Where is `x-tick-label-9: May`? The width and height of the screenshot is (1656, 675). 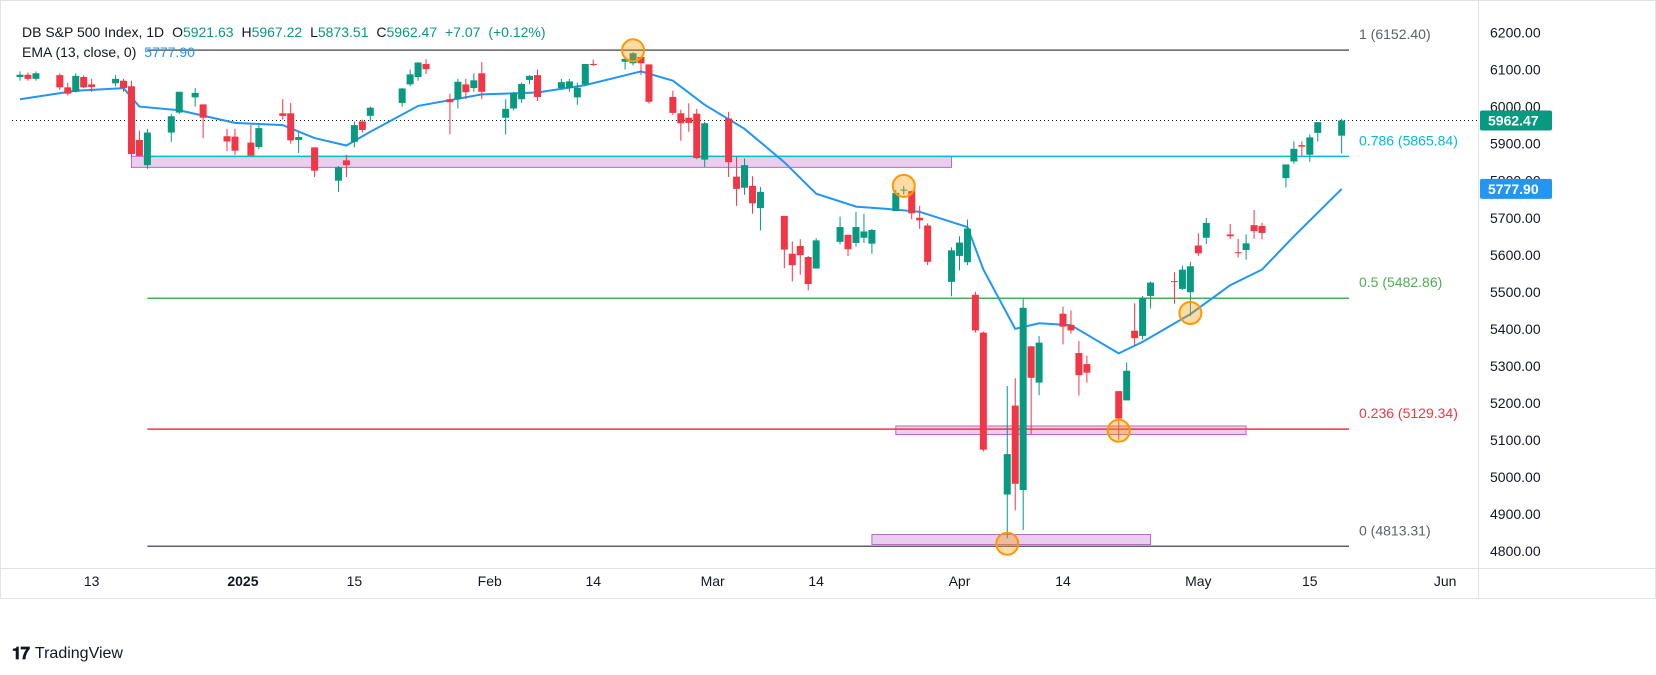
x-tick-label-9: May is located at coordinates (1198, 581).